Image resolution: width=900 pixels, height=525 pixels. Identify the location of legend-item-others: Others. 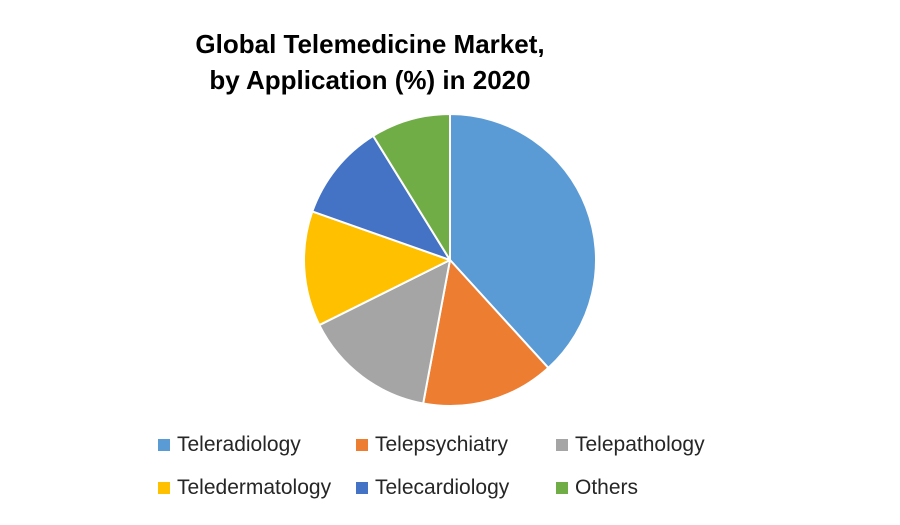
(656, 487).